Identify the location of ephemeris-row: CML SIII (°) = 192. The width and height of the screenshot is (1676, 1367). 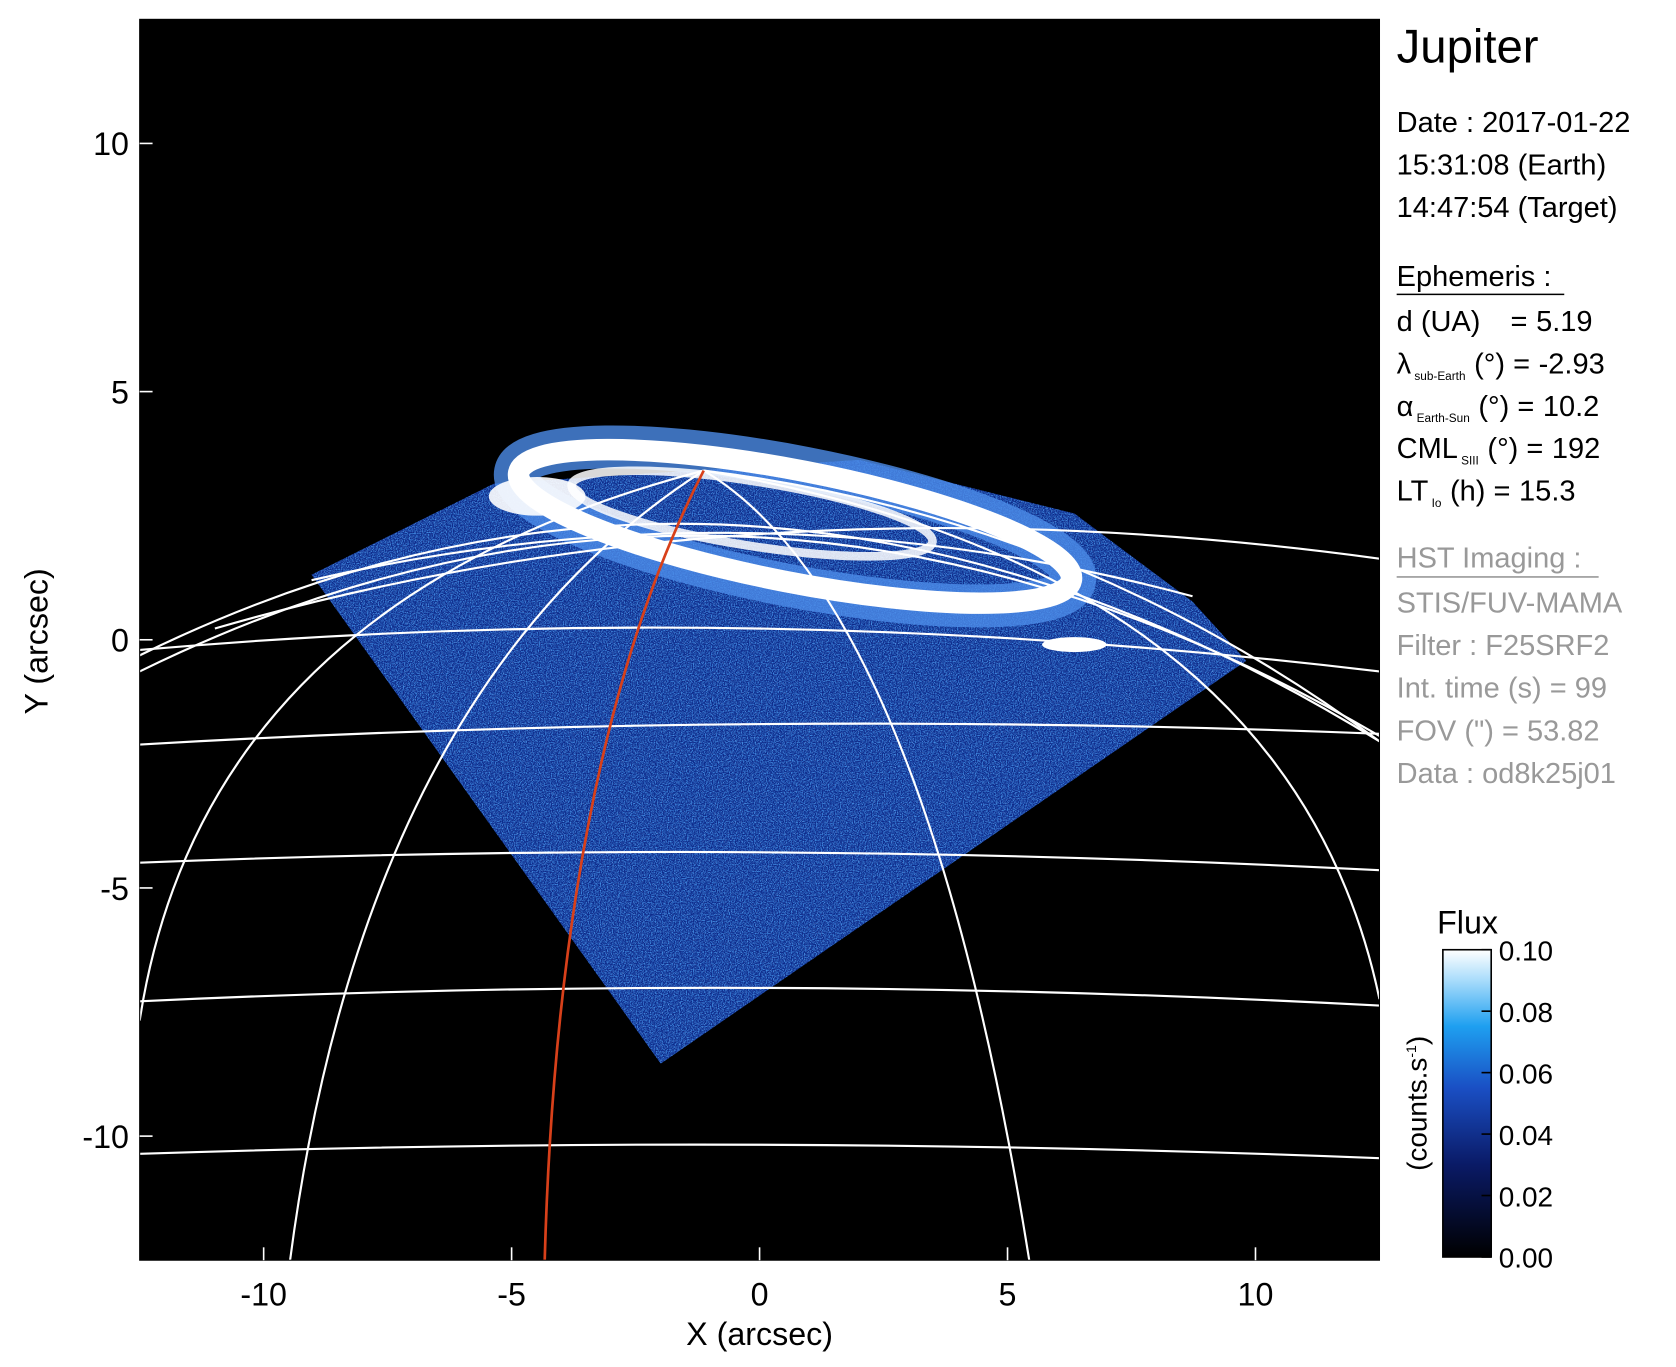
(1499, 450).